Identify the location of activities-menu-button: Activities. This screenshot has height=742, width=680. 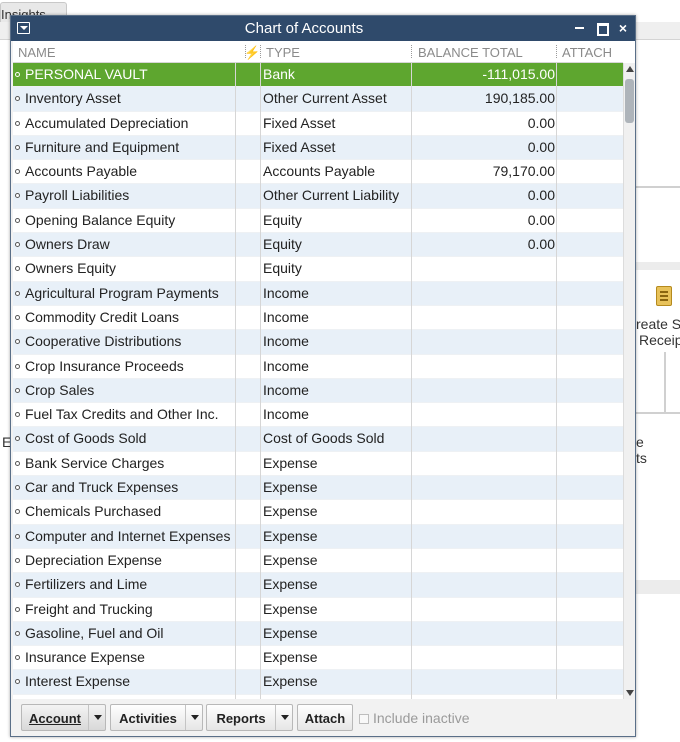
(156, 717).